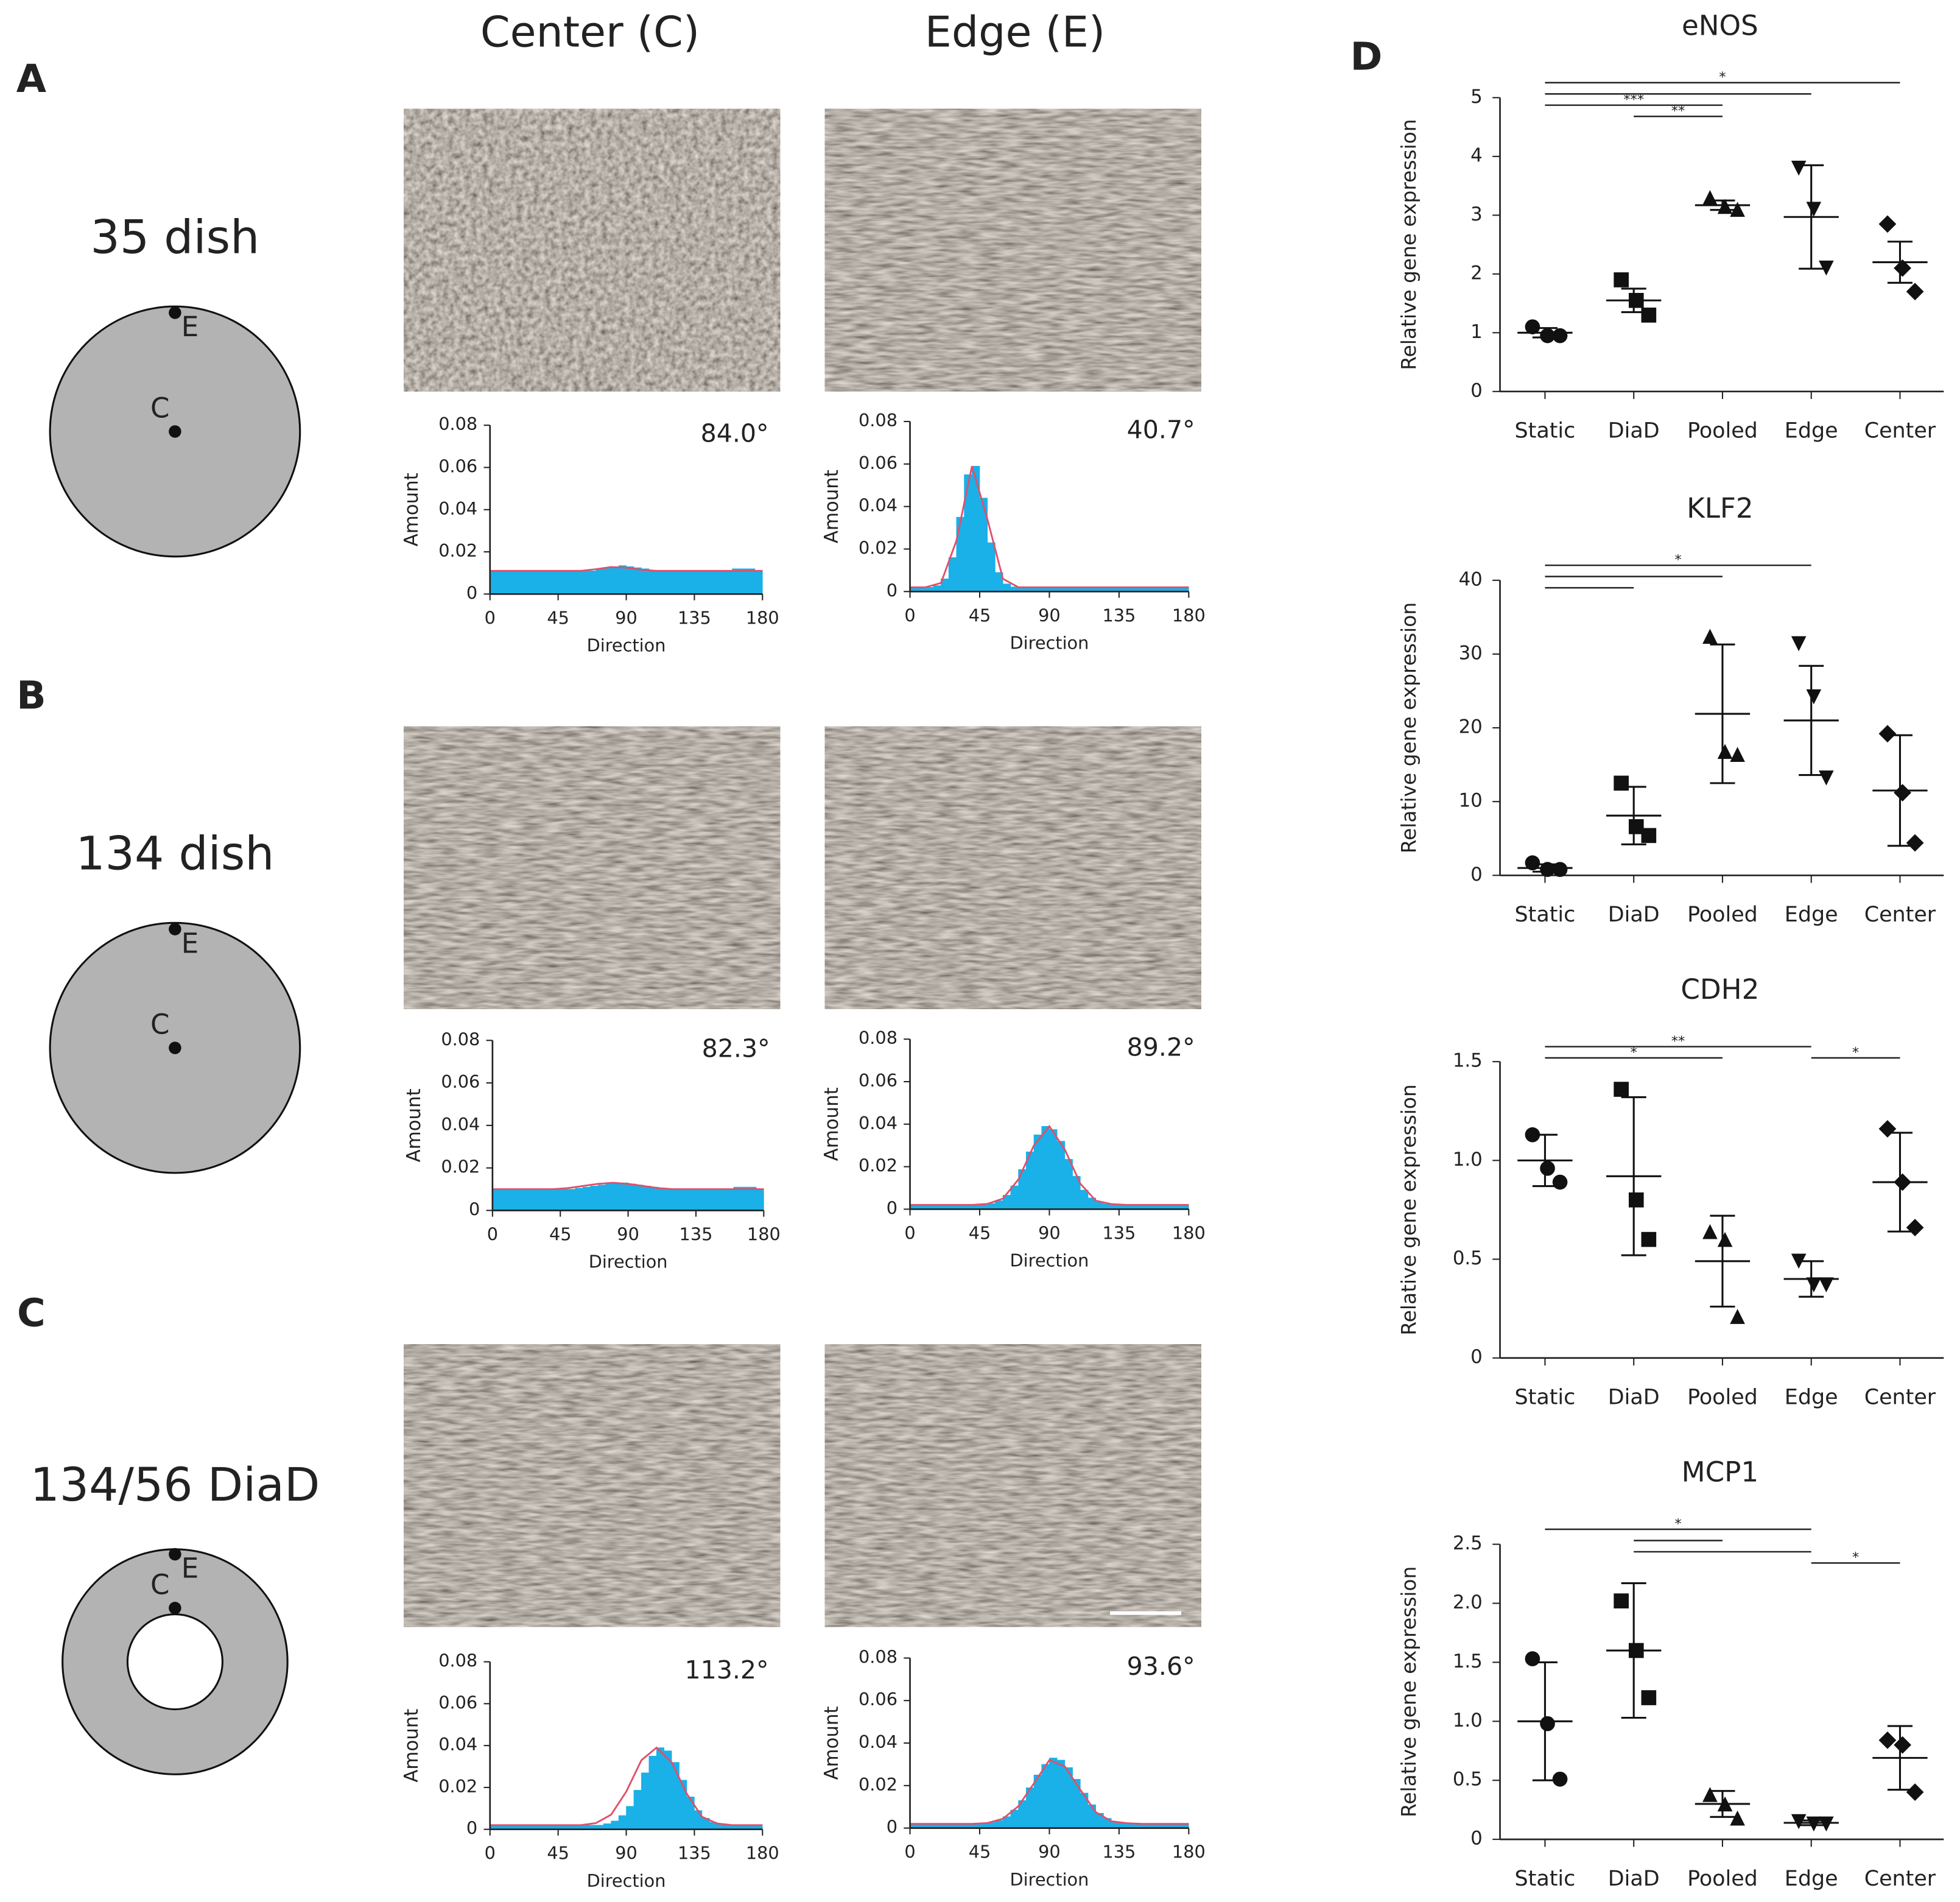  What do you see at coordinates (1476, 273) in the screenshot?
I see `y-tick-label: 2` at bounding box center [1476, 273].